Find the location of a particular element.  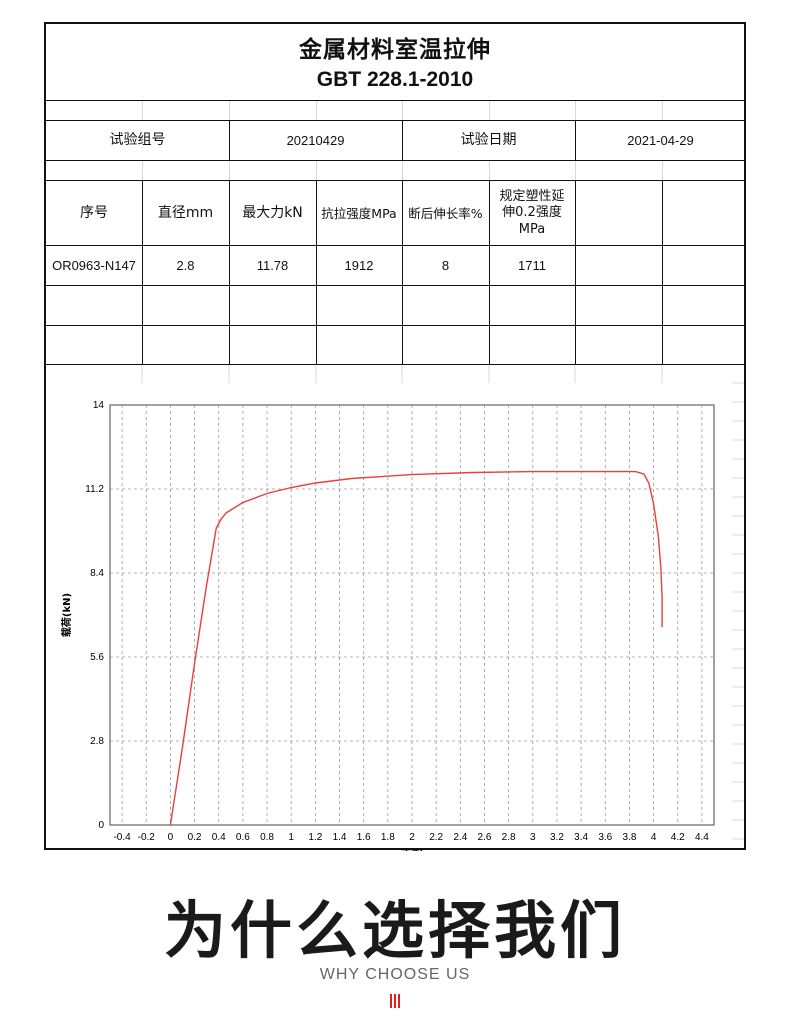

x-tick-label: 1.6 is located at coordinates (364, 837).